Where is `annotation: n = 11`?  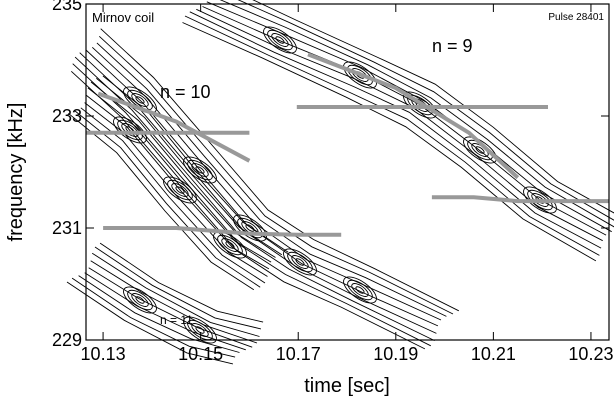
annotation: n = 11 is located at coordinates (176, 320).